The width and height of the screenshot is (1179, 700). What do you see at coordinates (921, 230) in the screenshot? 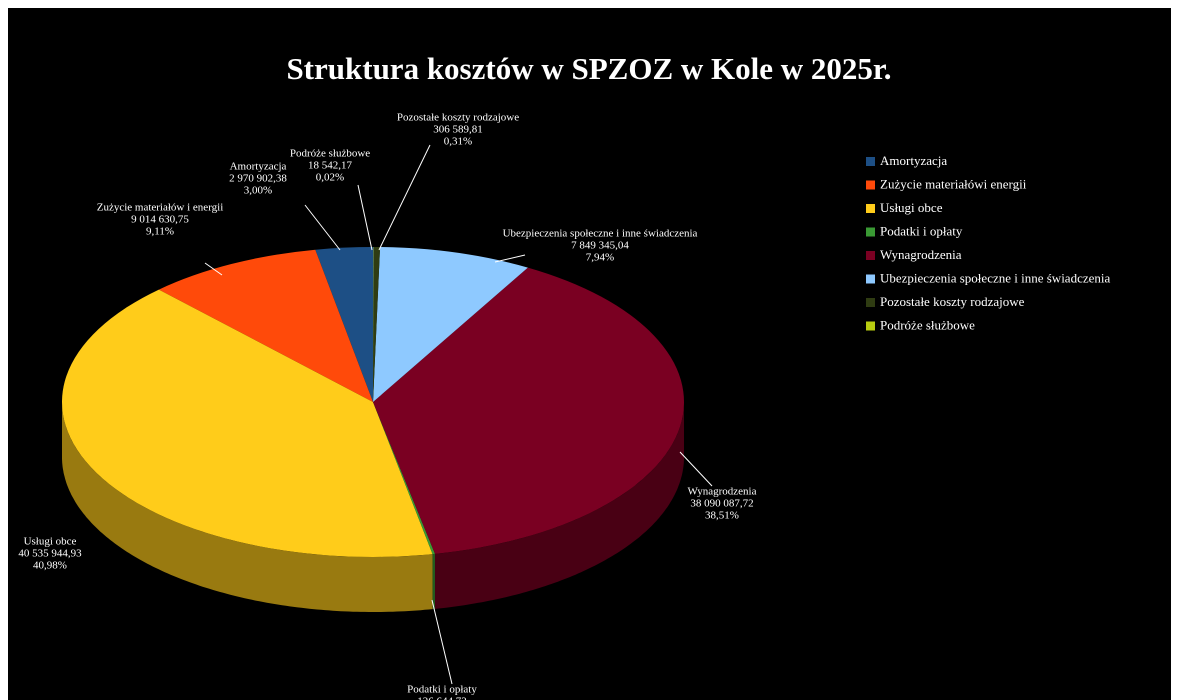
I see `legend-label: Podatki i opłaty` at bounding box center [921, 230].